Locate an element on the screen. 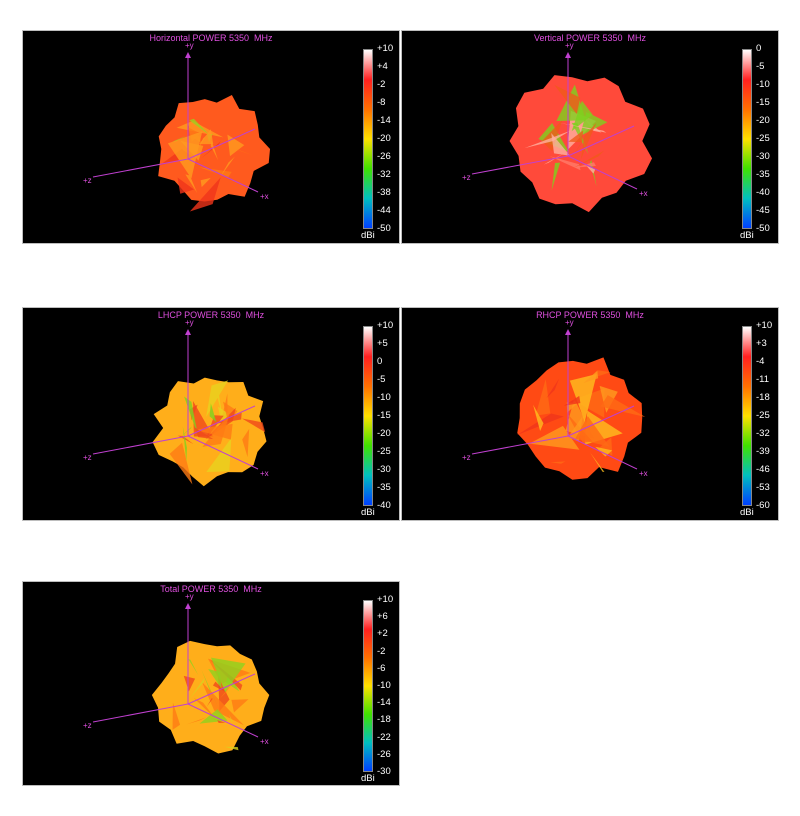 The image size is (800, 816). colorbar-tick-label: -53 is located at coordinates (763, 487).